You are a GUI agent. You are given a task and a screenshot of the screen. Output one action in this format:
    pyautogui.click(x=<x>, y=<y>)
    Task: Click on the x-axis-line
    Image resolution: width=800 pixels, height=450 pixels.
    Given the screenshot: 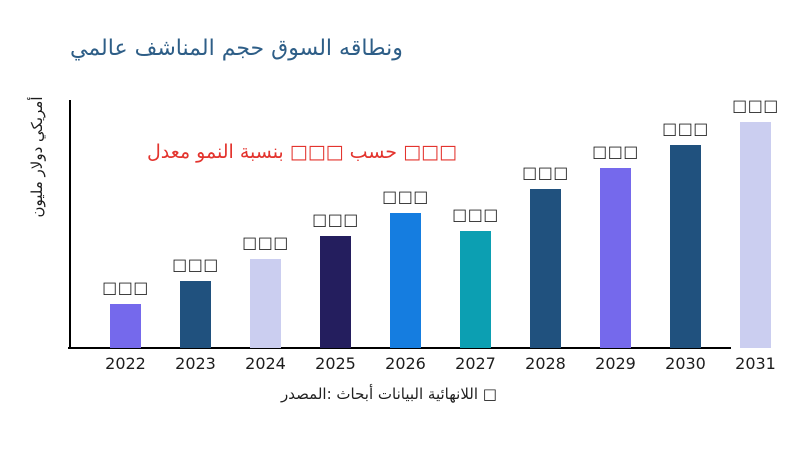 What is the action you would take?
    pyautogui.click(x=399, y=348)
    